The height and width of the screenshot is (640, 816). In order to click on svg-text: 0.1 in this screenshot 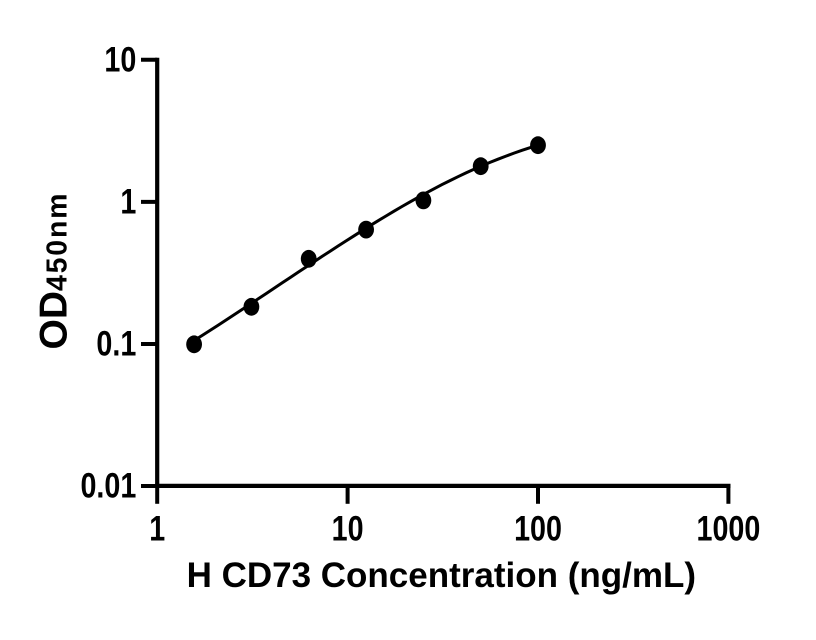, I will do `click(116, 343)`.